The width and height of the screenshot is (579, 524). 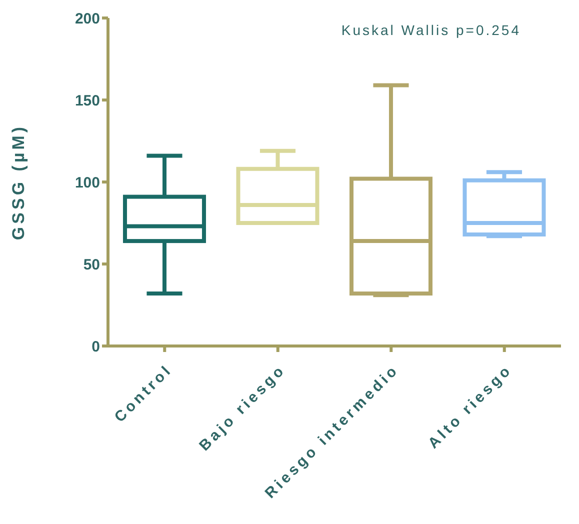 What do you see at coordinates (91, 265) in the screenshot?
I see `y-tick-label: 50` at bounding box center [91, 265].